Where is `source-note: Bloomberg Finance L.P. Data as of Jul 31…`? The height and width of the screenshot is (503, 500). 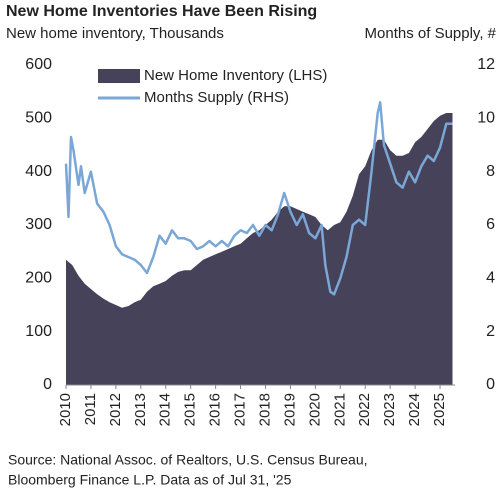 source-note: Bloomberg Finance L.P. Data as of Jul 31… is located at coordinates (150, 480).